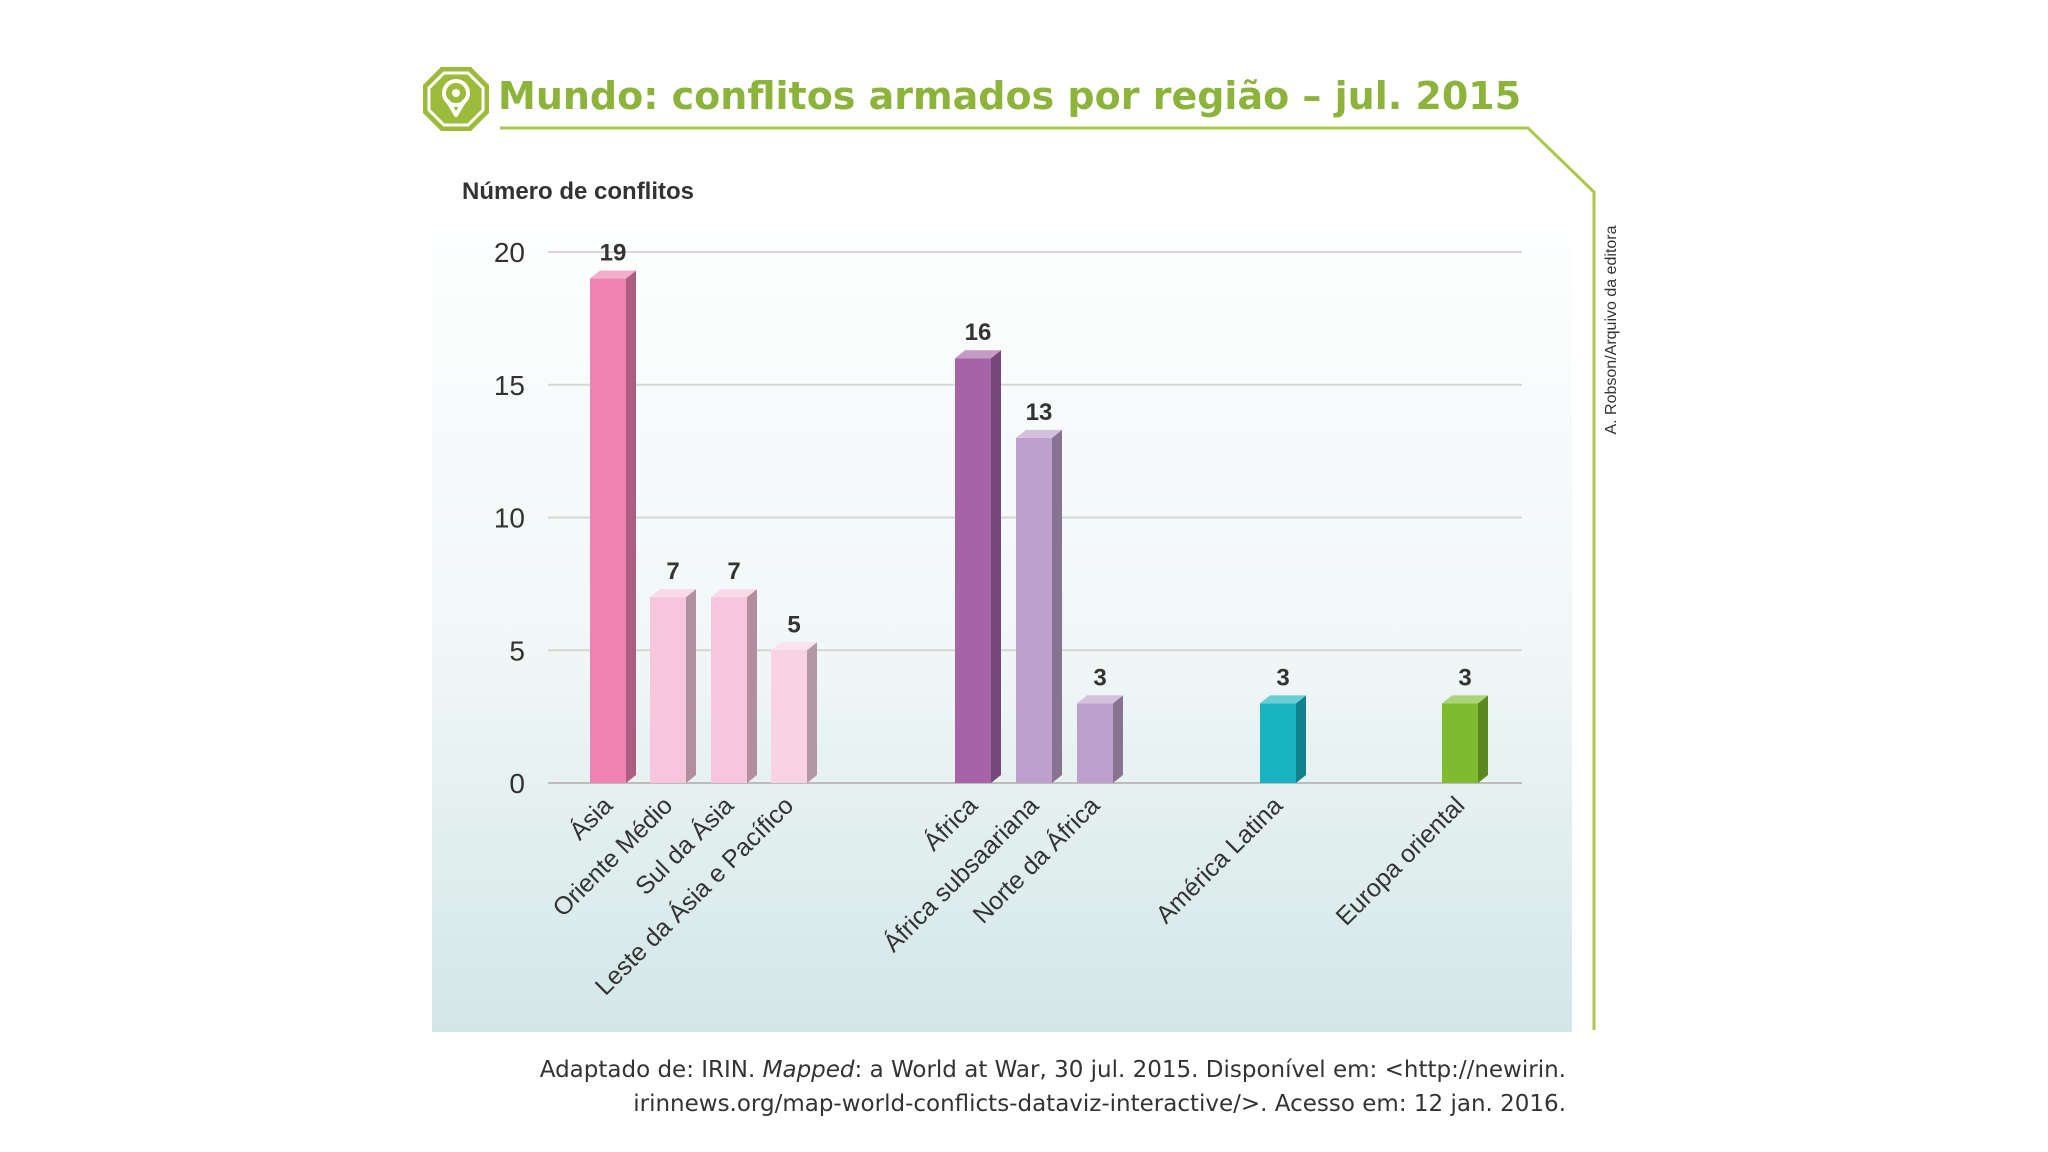  Describe the element at coordinates (509, 252) in the screenshot. I see `y-tick-label: 20` at that location.